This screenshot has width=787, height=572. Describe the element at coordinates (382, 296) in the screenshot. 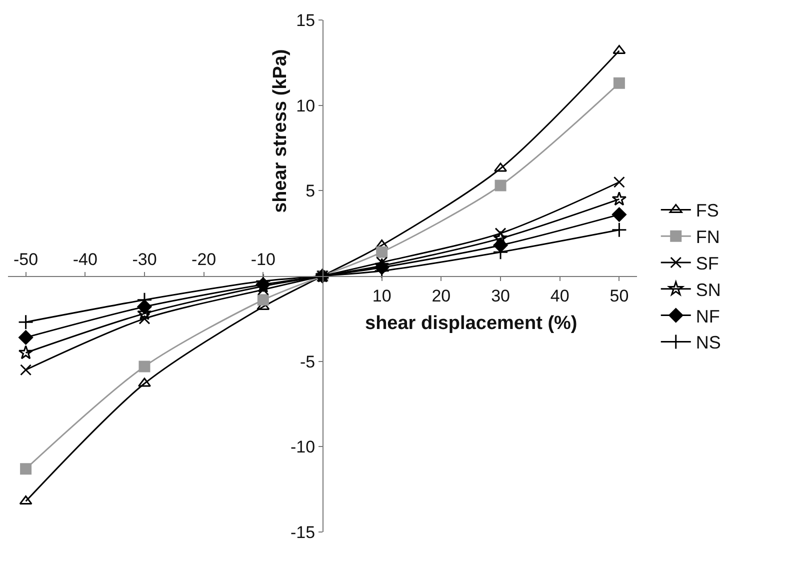

I see `x-tick-label: 10` at that location.